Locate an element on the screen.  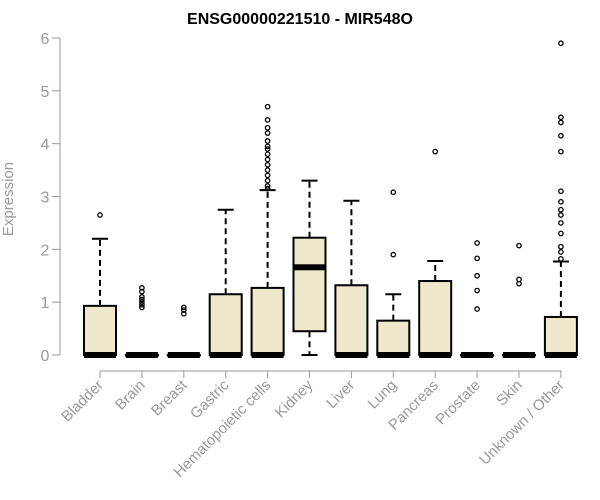
y-axis: 0 1 2 3 4 5 6 is located at coordinates (51, 198).